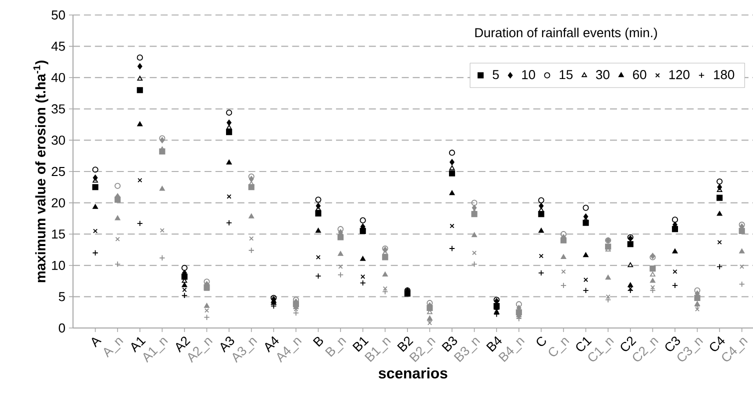 Image resolution: width=753 pixels, height=403 pixels. What do you see at coordinates (58, 109) in the screenshot?
I see `y-tick-label: 35` at bounding box center [58, 109].